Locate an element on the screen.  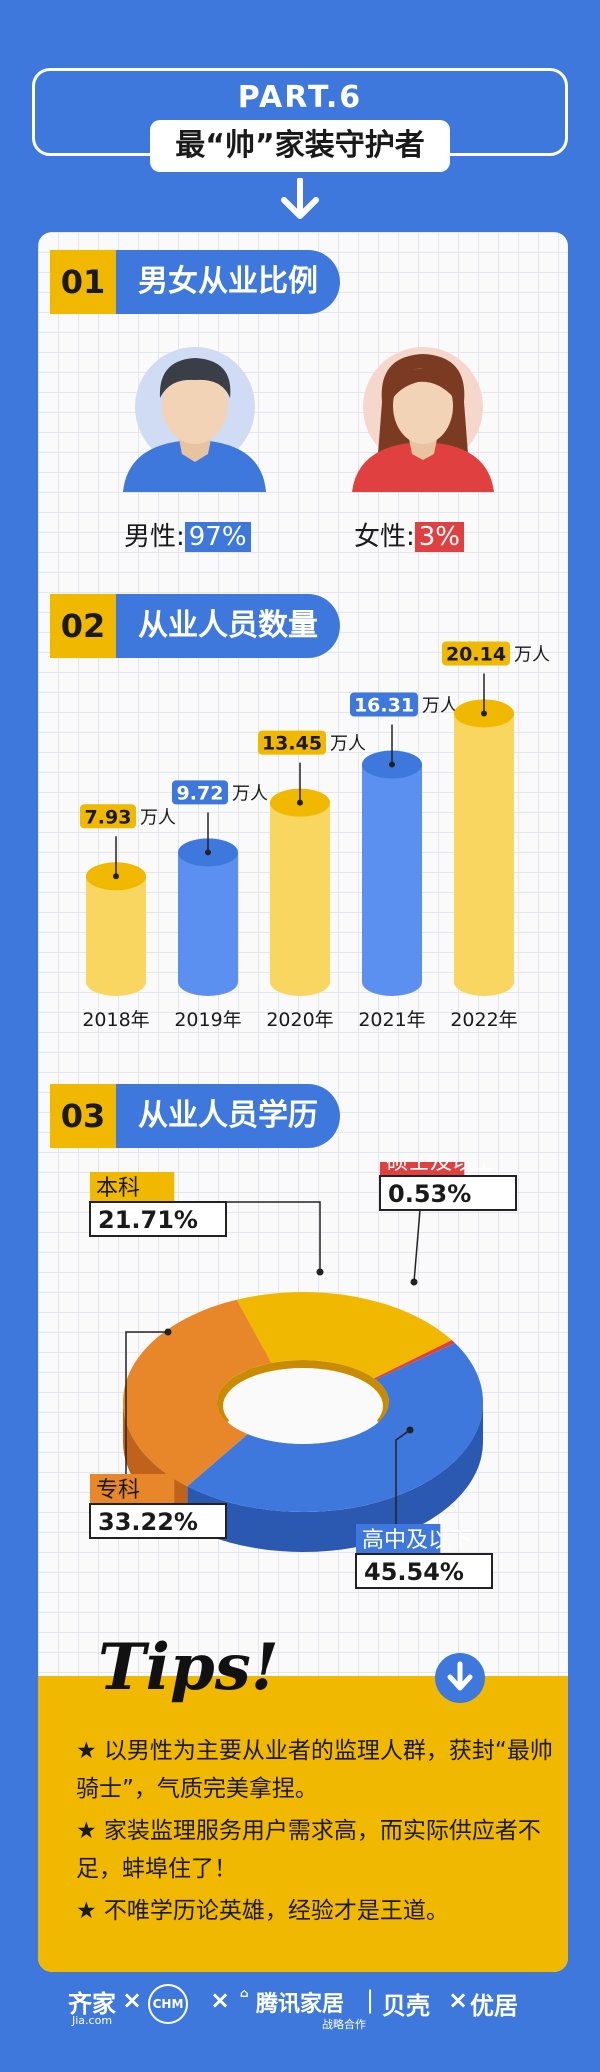
section-title: 从业人员数量 is located at coordinates (228, 626).